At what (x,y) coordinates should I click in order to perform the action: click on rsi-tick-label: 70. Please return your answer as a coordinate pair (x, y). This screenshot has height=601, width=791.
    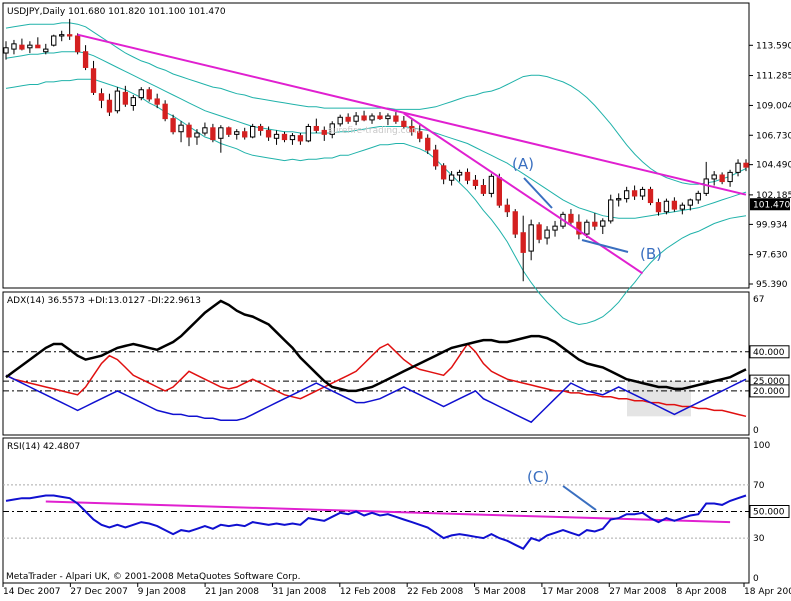
    Looking at the image, I should click on (759, 486).